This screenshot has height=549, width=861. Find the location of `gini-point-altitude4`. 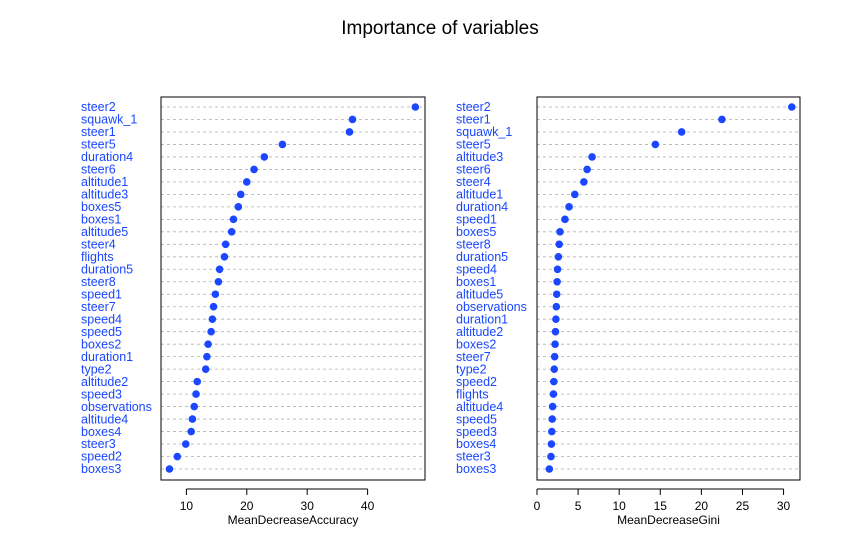

gini-point-altitude4 is located at coordinates (552, 406).